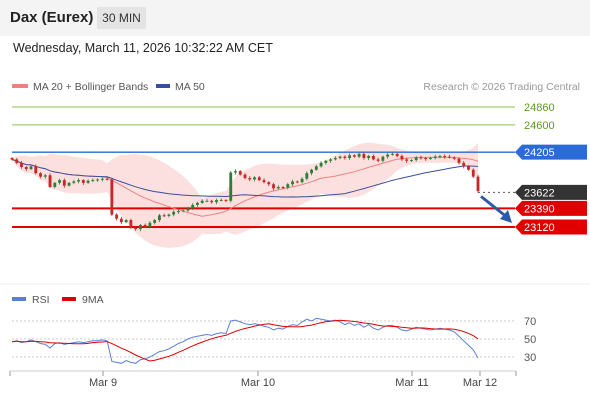 Image resolution: width=590 pixels, height=400 pixels. What do you see at coordinates (69, 299) in the screenshot?
I see `ma9-legend-swatch` at bounding box center [69, 299].